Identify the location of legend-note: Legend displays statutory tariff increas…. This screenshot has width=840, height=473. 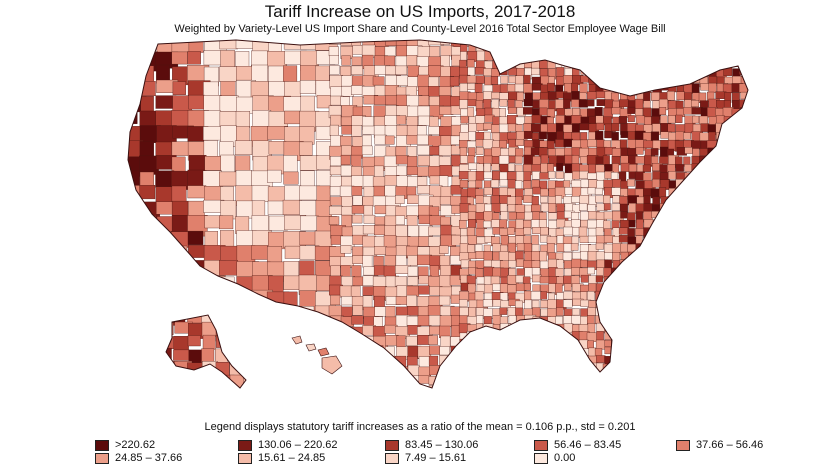
(420, 427).